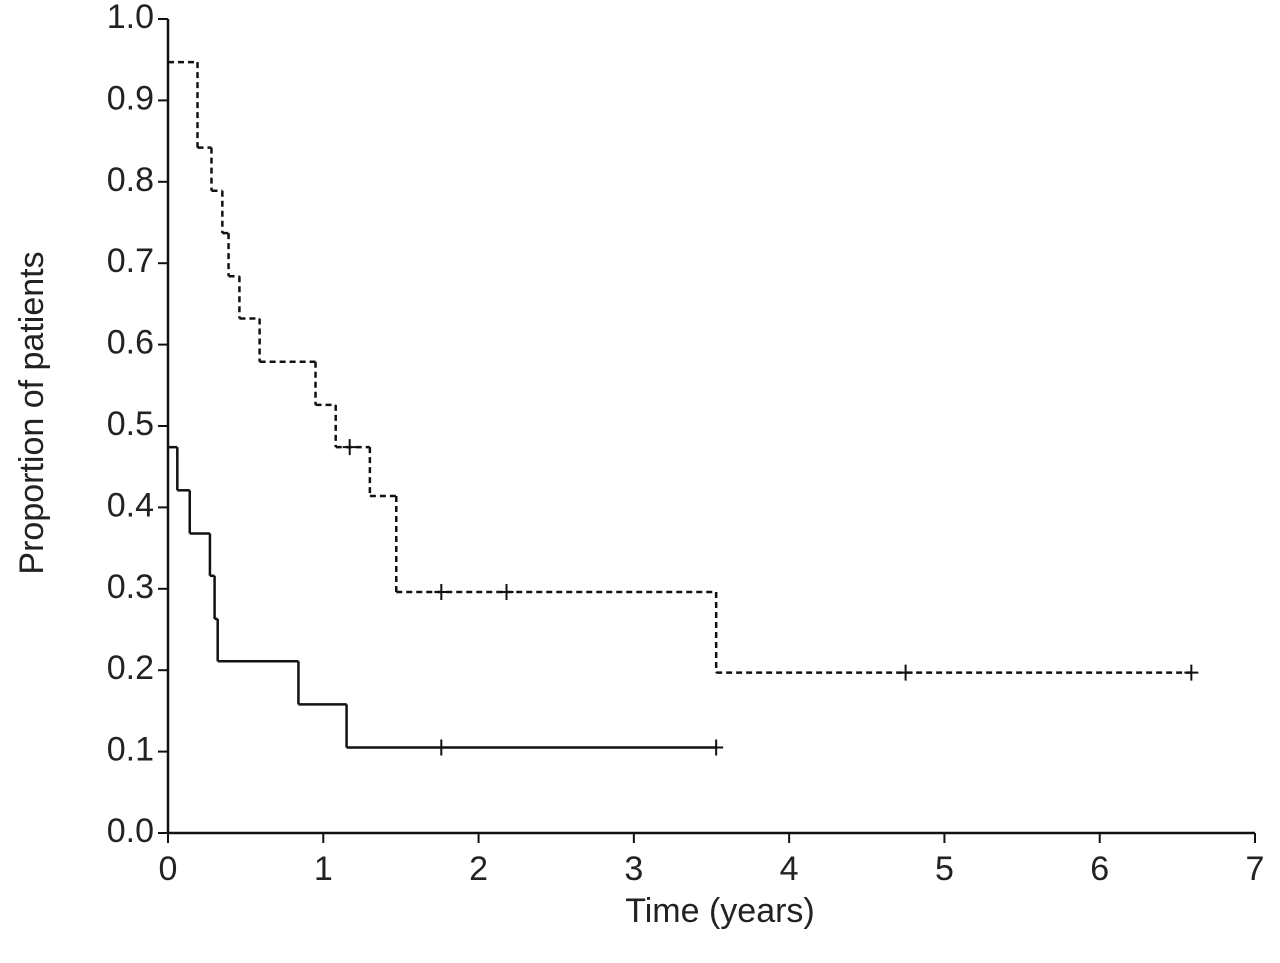 The height and width of the screenshot is (963, 1280). What do you see at coordinates (478, 869) in the screenshot?
I see `x-tick-label: 2` at bounding box center [478, 869].